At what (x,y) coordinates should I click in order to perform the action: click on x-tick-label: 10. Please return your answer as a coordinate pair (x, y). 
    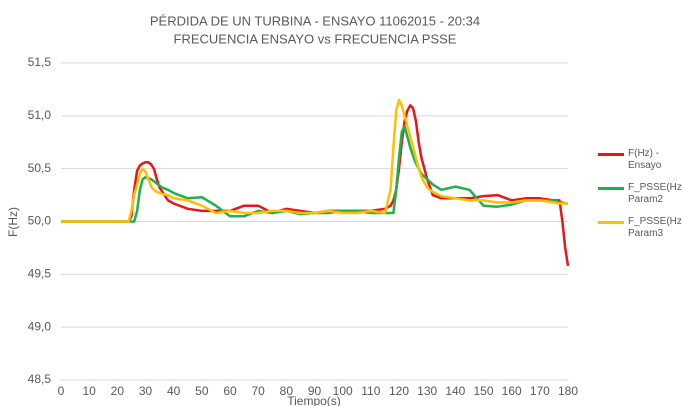
    Looking at the image, I should click on (89, 391).